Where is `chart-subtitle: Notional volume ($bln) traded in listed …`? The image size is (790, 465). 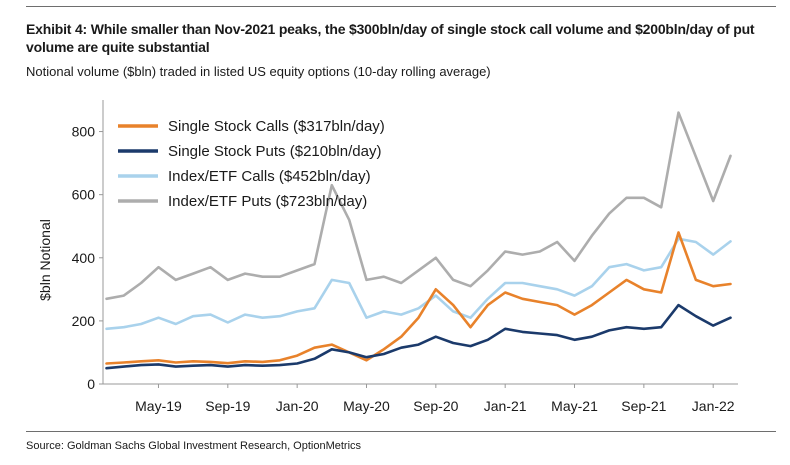
chart-subtitle: Notional volume ($bln) traded in listed … is located at coordinates (258, 71).